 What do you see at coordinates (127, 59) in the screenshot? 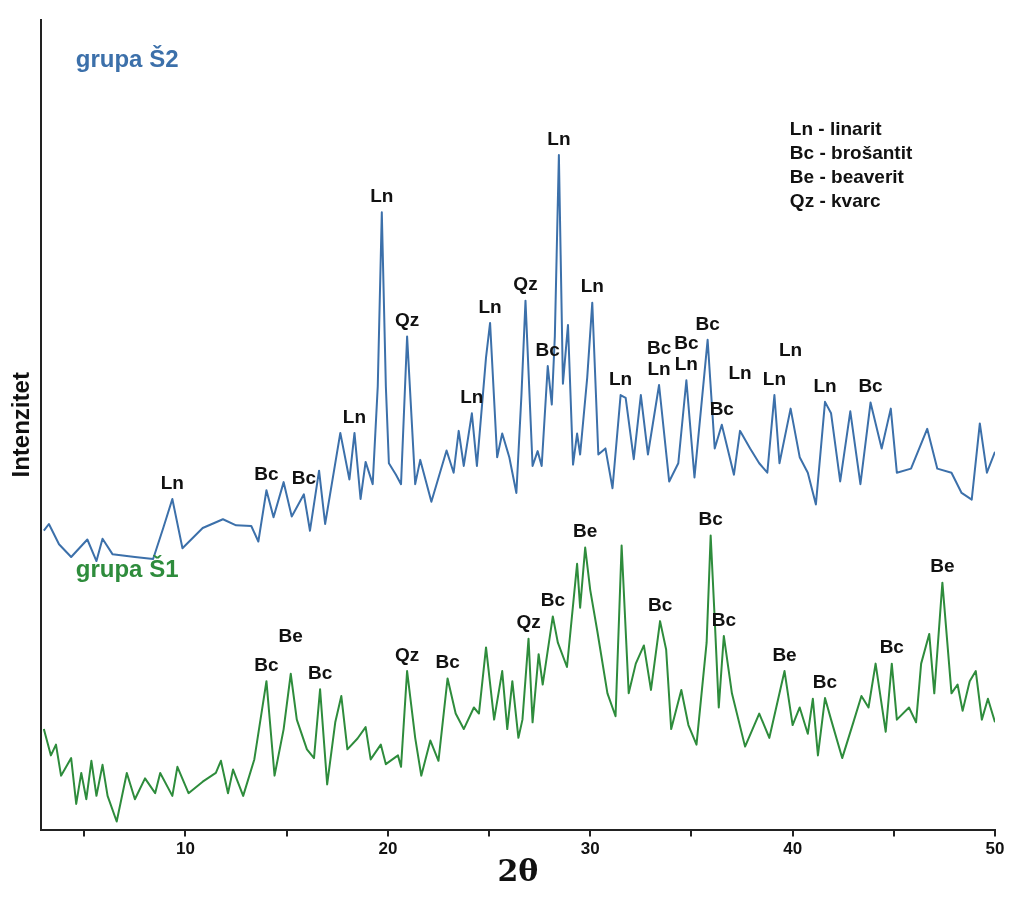
I see `text: grupa Š2` at bounding box center [127, 59].